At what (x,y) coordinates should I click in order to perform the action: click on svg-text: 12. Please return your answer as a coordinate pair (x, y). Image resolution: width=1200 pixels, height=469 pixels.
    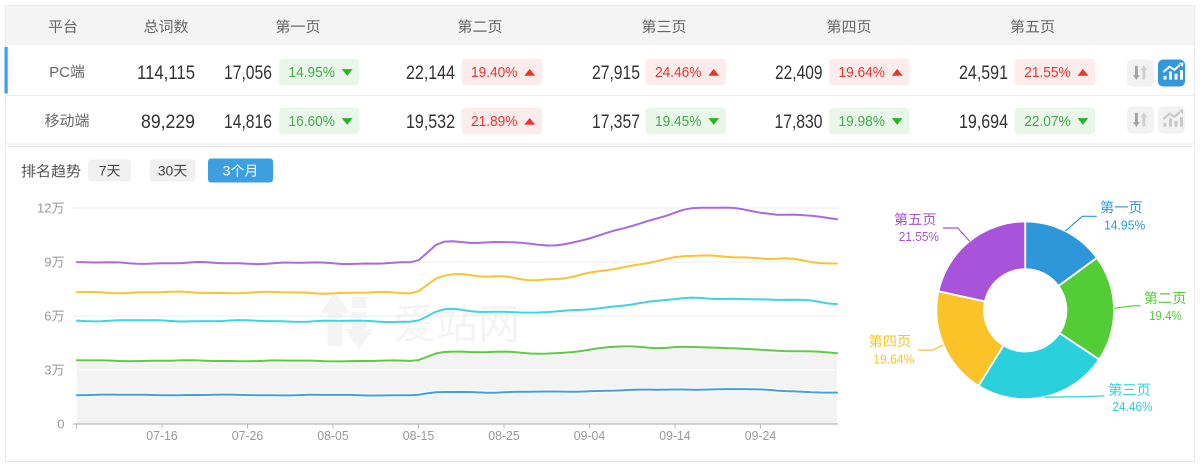
    Looking at the image, I should click on (44, 208).